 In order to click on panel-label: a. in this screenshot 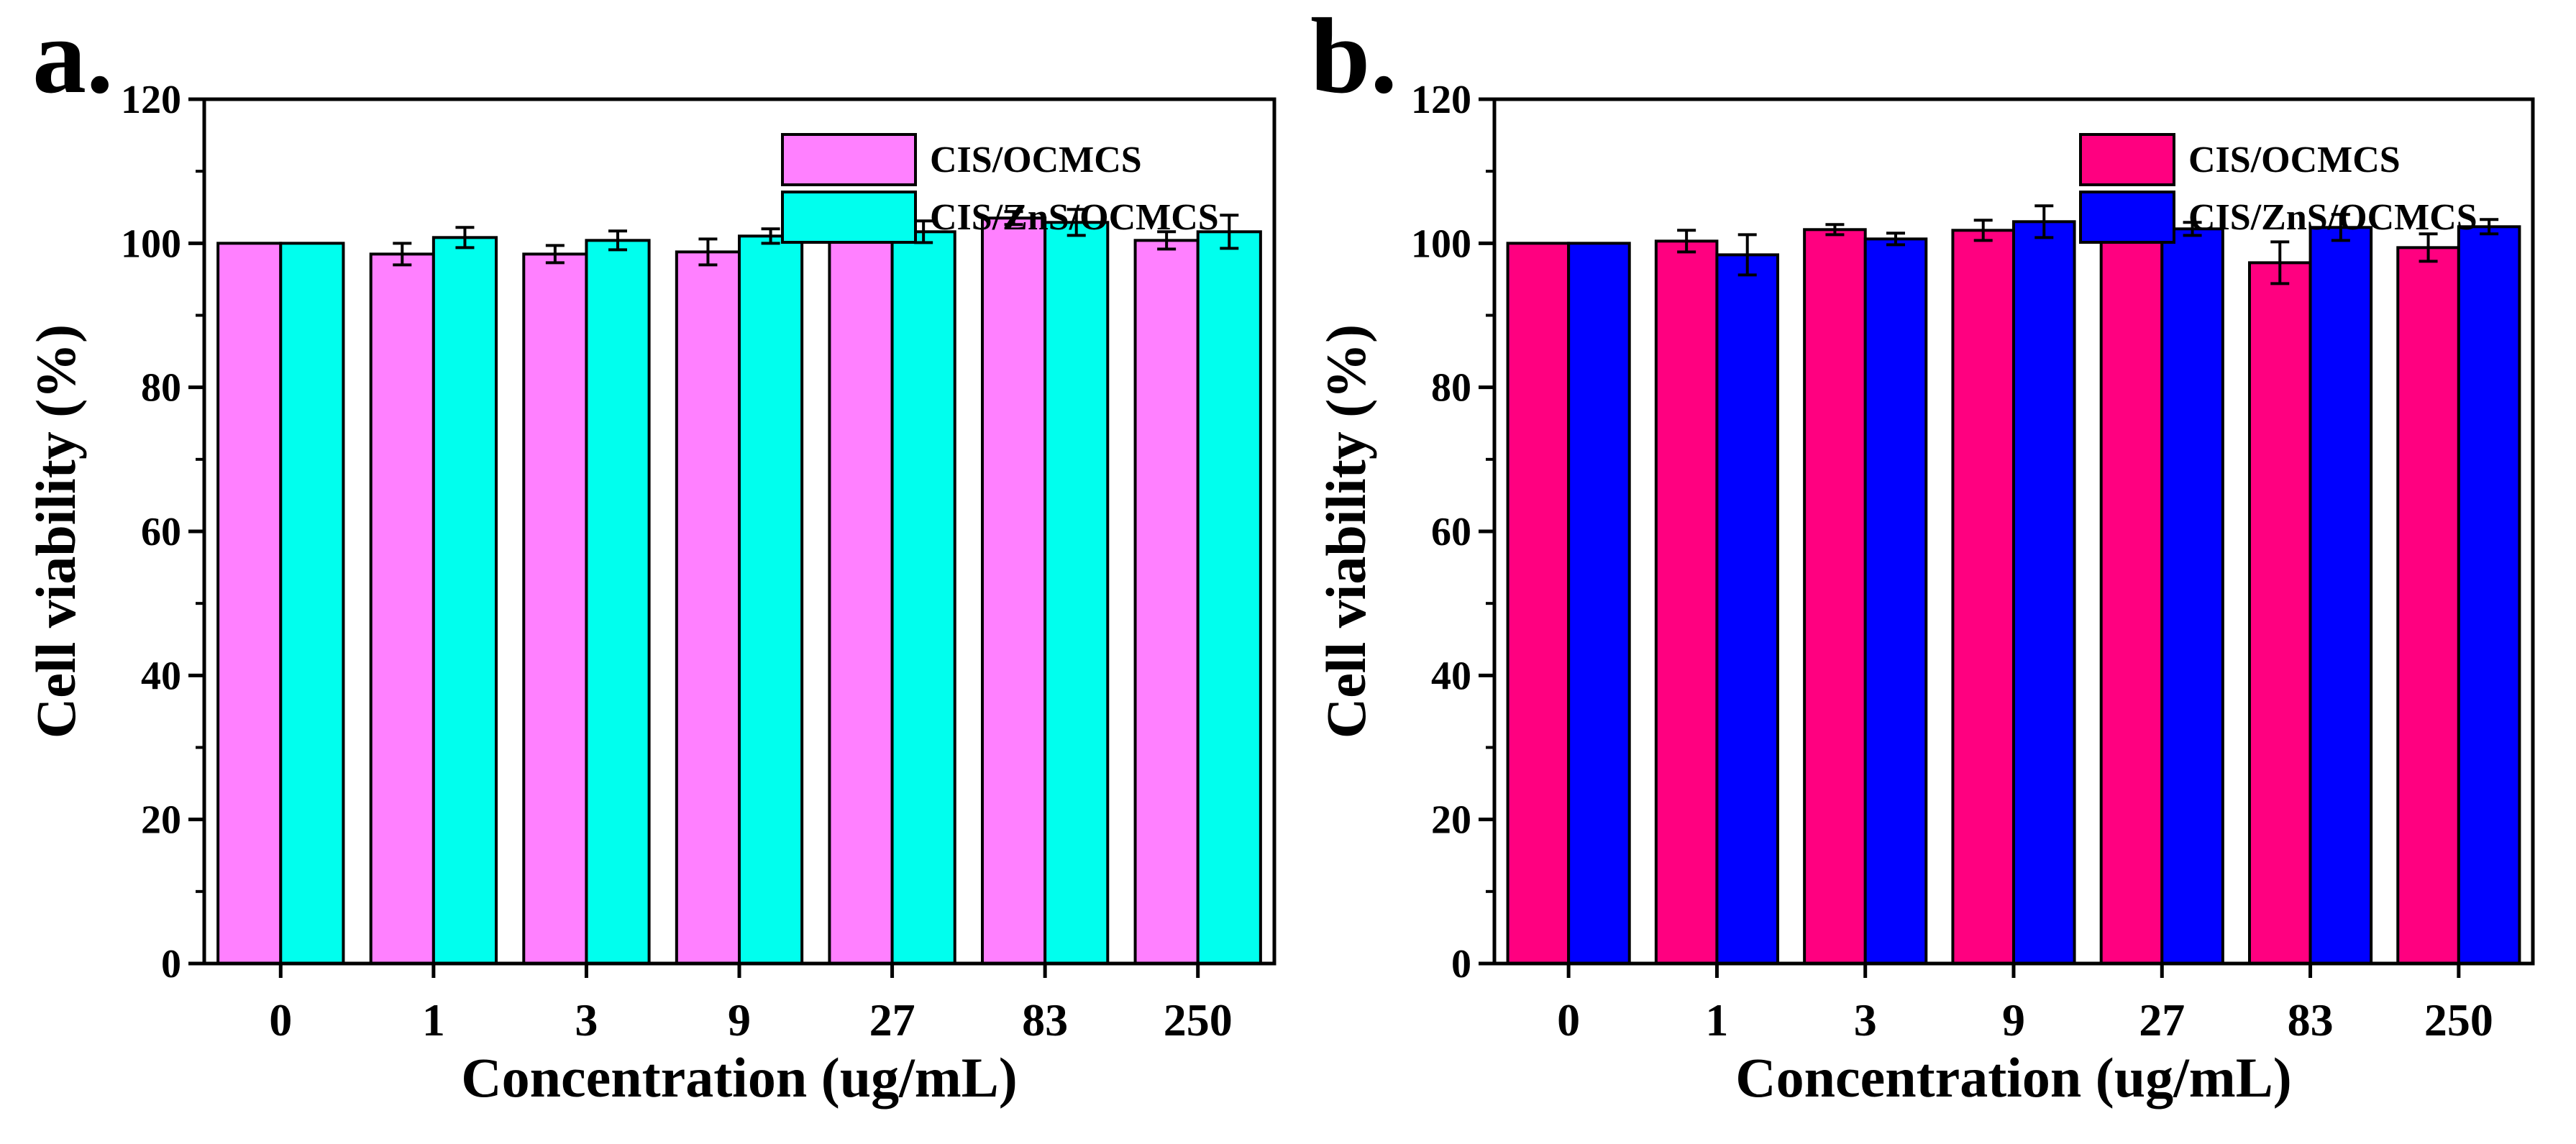, I will do `click(73, 58)`.